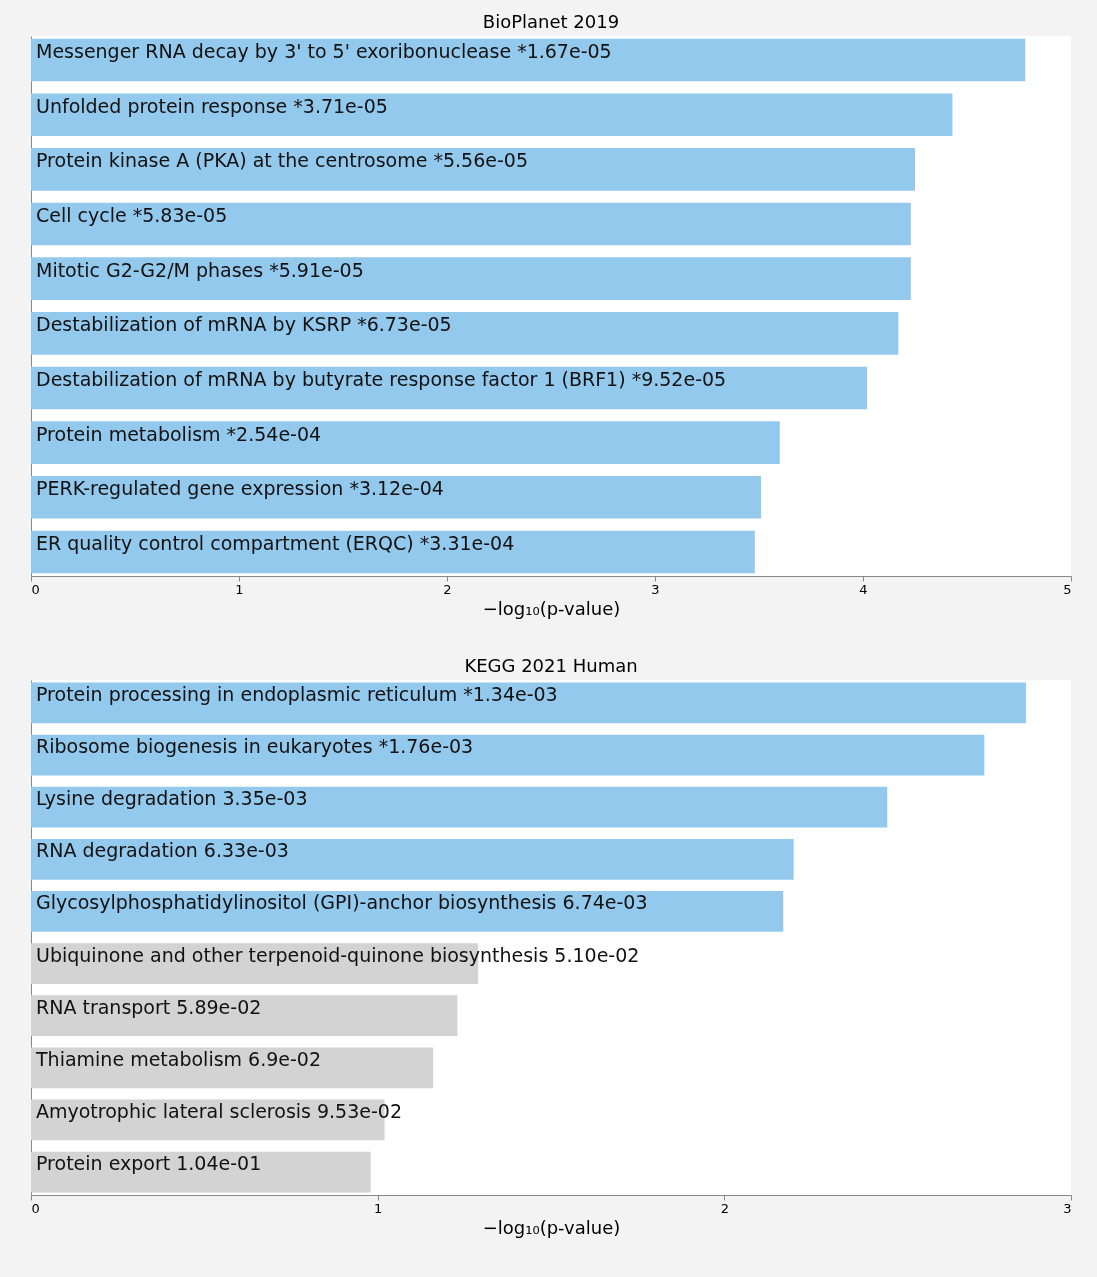 This screenshot has width=1097, height=1277. I want to click on y-tick-label: Thiamine metabolism 6.9e-02, so click(178, 1058).